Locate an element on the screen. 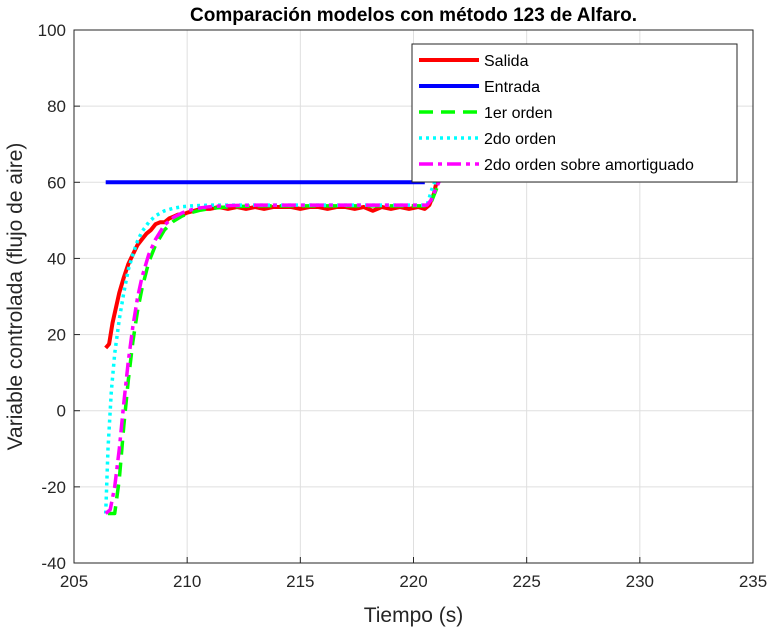 The height and width of the screenshot is (631, 772). x-tick-label: 225 is located at coordinates (526, 581).